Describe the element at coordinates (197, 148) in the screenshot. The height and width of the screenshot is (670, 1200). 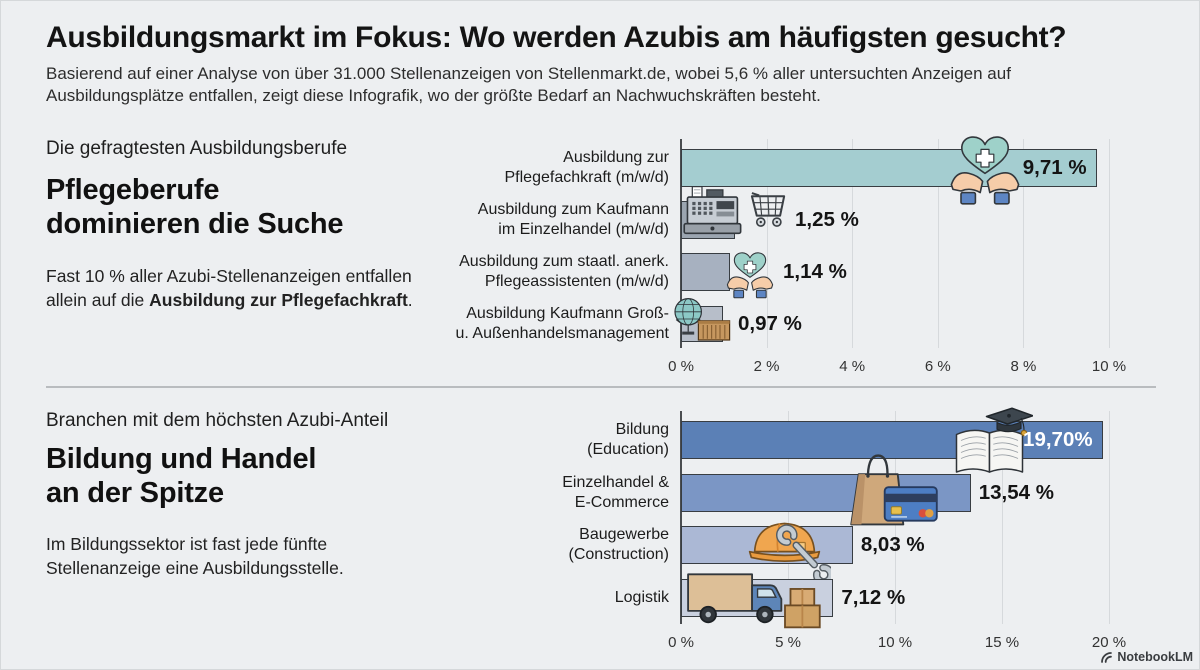
I see `section1-eyebrow: Die gefragtesten Ausbildungsberufe` at that location.